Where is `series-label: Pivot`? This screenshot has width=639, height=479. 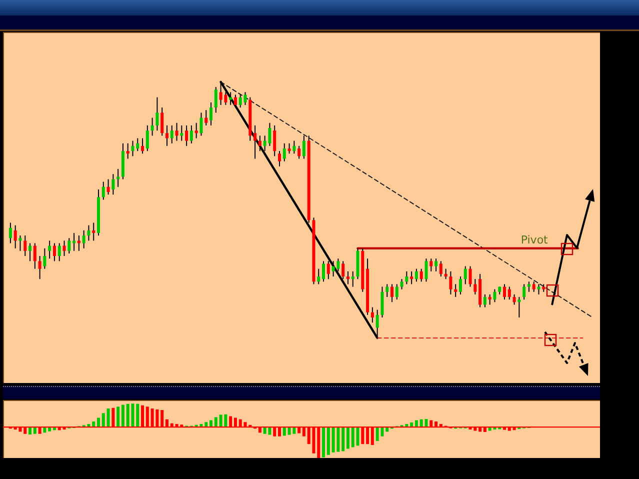
series-label: Pivot is located at coordinates (534, 239).